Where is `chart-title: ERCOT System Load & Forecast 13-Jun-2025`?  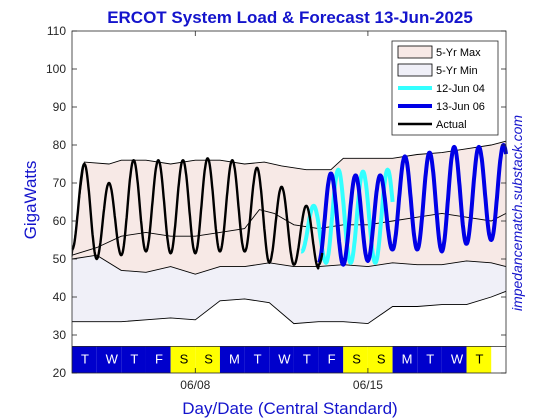 chart-title: ERCOT System Load & Forecast 13-Jun-2025 is located at coordinates (290, 17).